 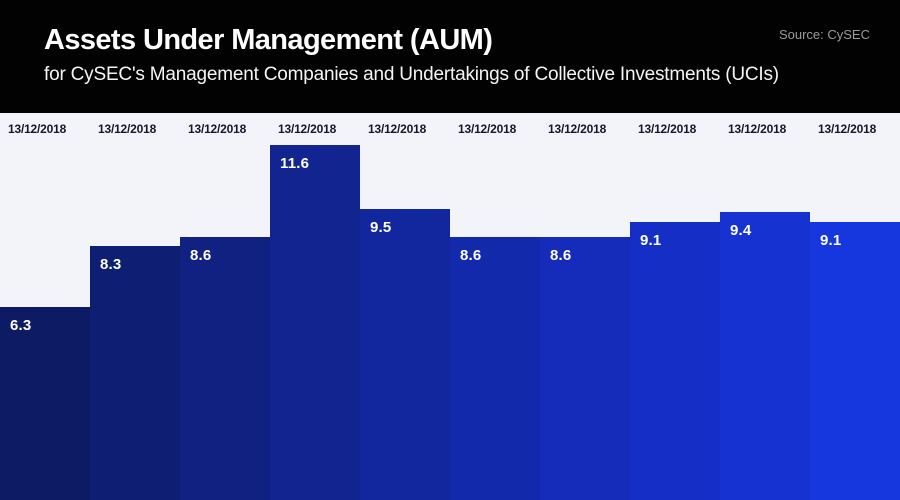 I want to click on bar-value-label: 11.6, so click(x=295, y=164).